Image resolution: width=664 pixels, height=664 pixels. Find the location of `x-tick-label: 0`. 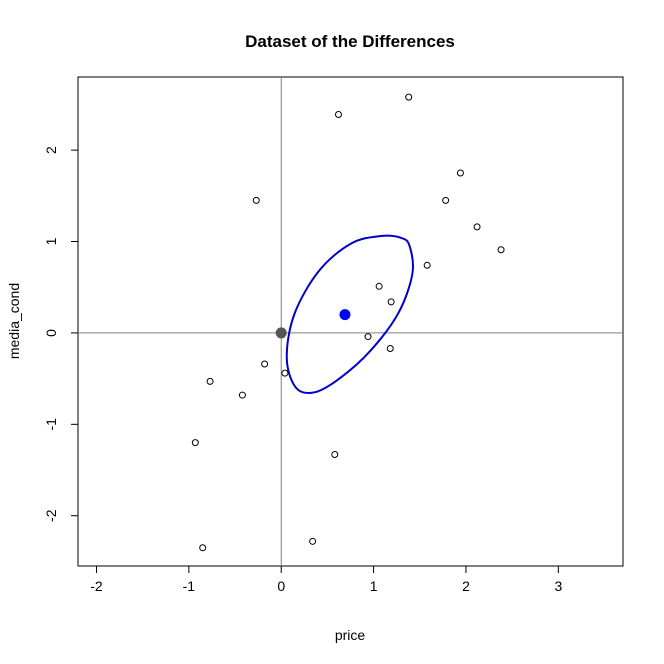

x-tick-label: 0 is located at coordinates (281, 586).